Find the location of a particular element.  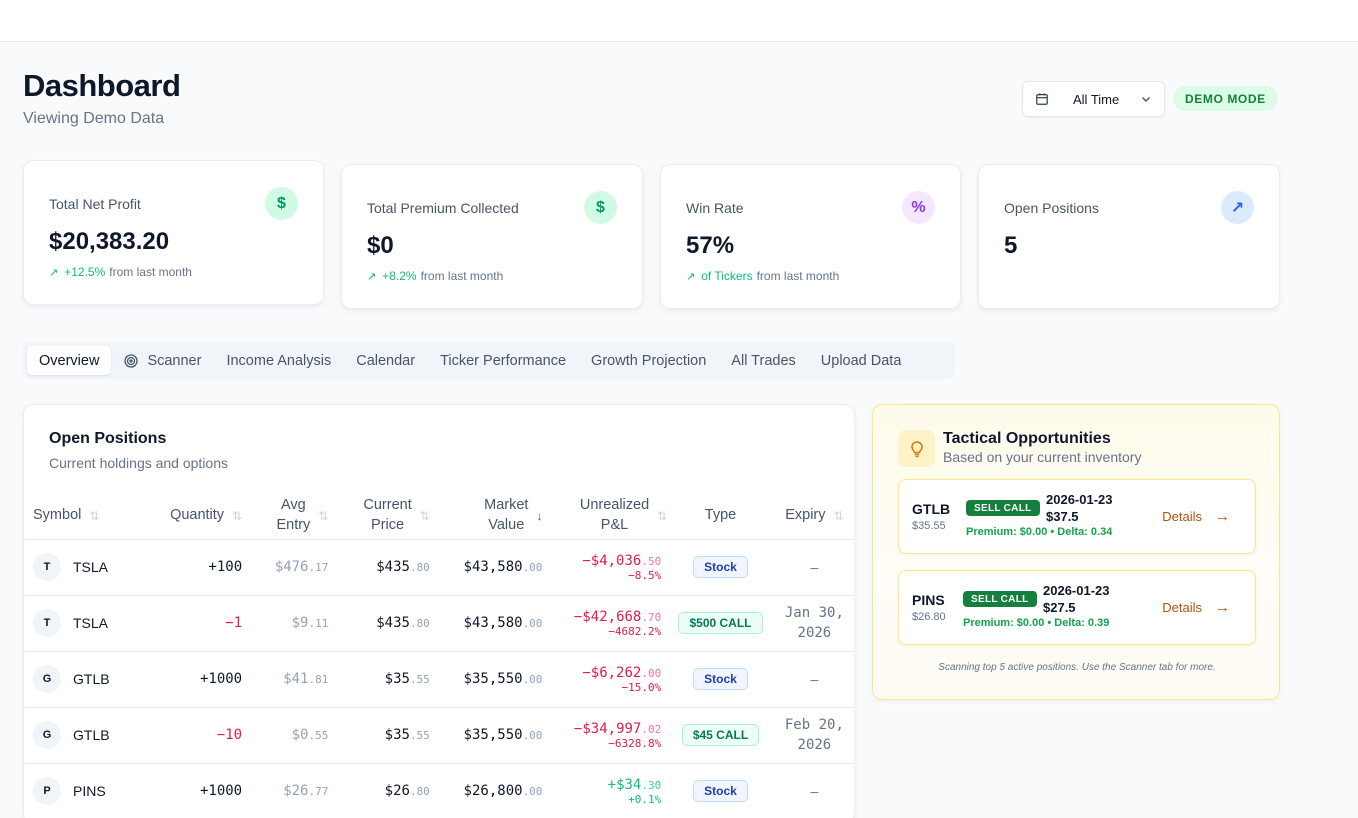

col-market-value: Market Value ↓ is located at coordinates (486, 516).